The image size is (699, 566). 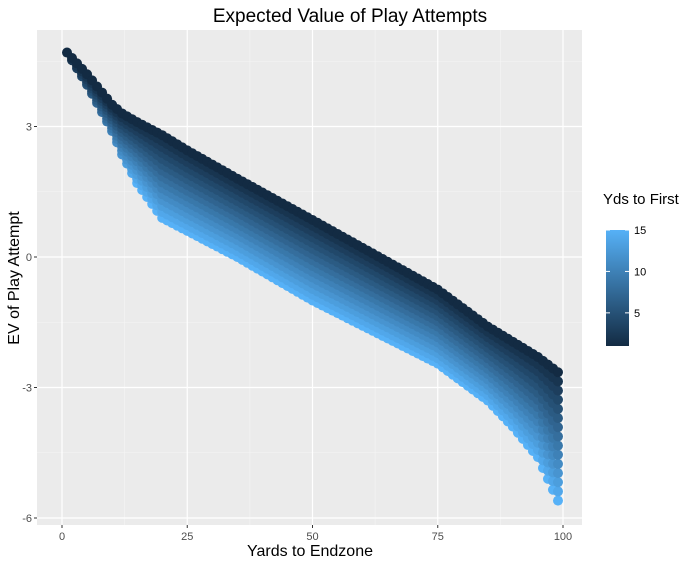 I want to click on legend: Yds to First 15 10 5, so click(x=641, y=268).